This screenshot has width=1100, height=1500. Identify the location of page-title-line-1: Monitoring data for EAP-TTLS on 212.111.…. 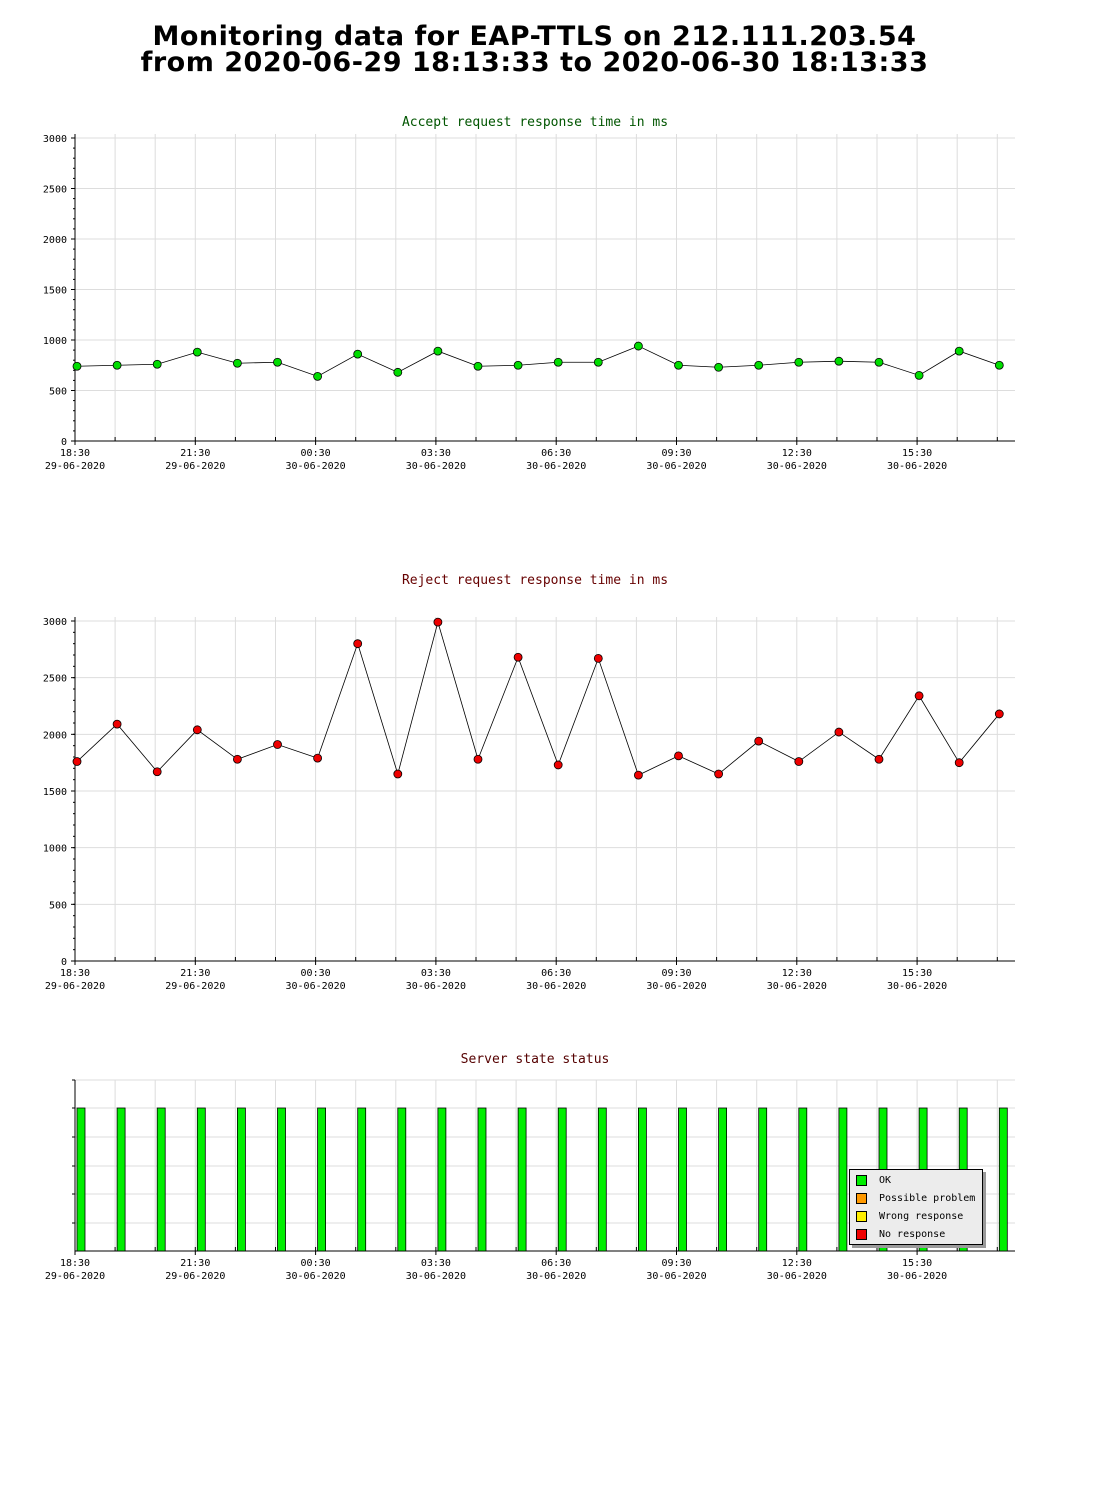
(534, 36).